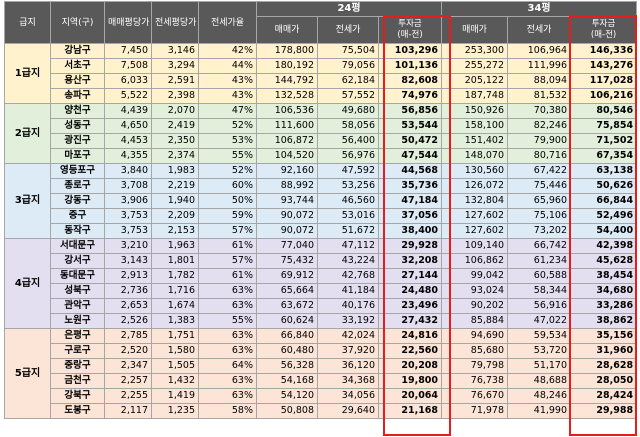  What do you see at coordinates (539, 351) in the screenshot?
I see `jeonse-34-cell: 53,720` at bounding box center [539, 351].